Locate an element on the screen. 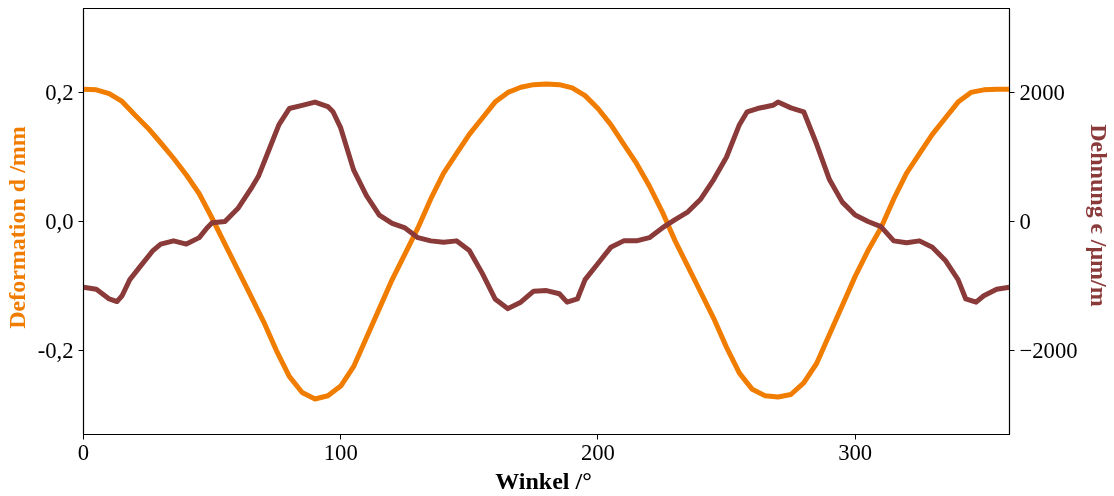  y2-axis-title: Dehnung ϵ /μm/m is located at coordinates (1098, 215).